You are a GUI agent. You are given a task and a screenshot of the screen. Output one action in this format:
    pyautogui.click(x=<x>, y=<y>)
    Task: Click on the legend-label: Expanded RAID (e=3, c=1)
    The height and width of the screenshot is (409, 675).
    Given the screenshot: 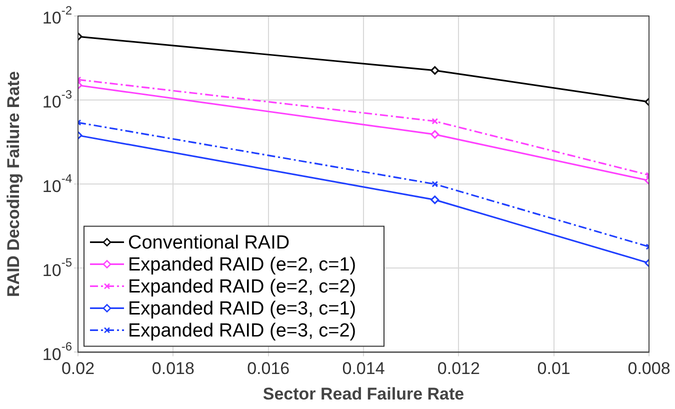 What is the action you would take?
    pyautogui.click(x=242, y=309)
    